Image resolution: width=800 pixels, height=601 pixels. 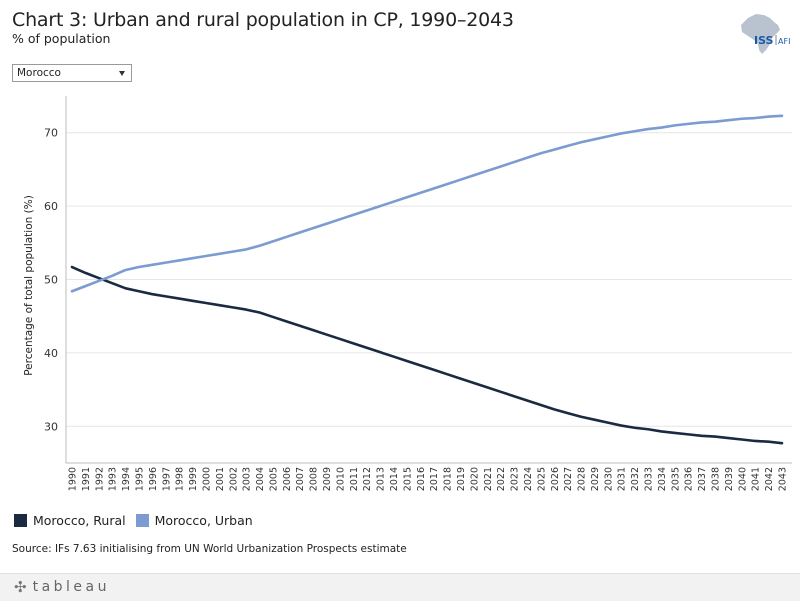 I want to click on x-tick-label-2000: 2000, so click(x=206, y=479).